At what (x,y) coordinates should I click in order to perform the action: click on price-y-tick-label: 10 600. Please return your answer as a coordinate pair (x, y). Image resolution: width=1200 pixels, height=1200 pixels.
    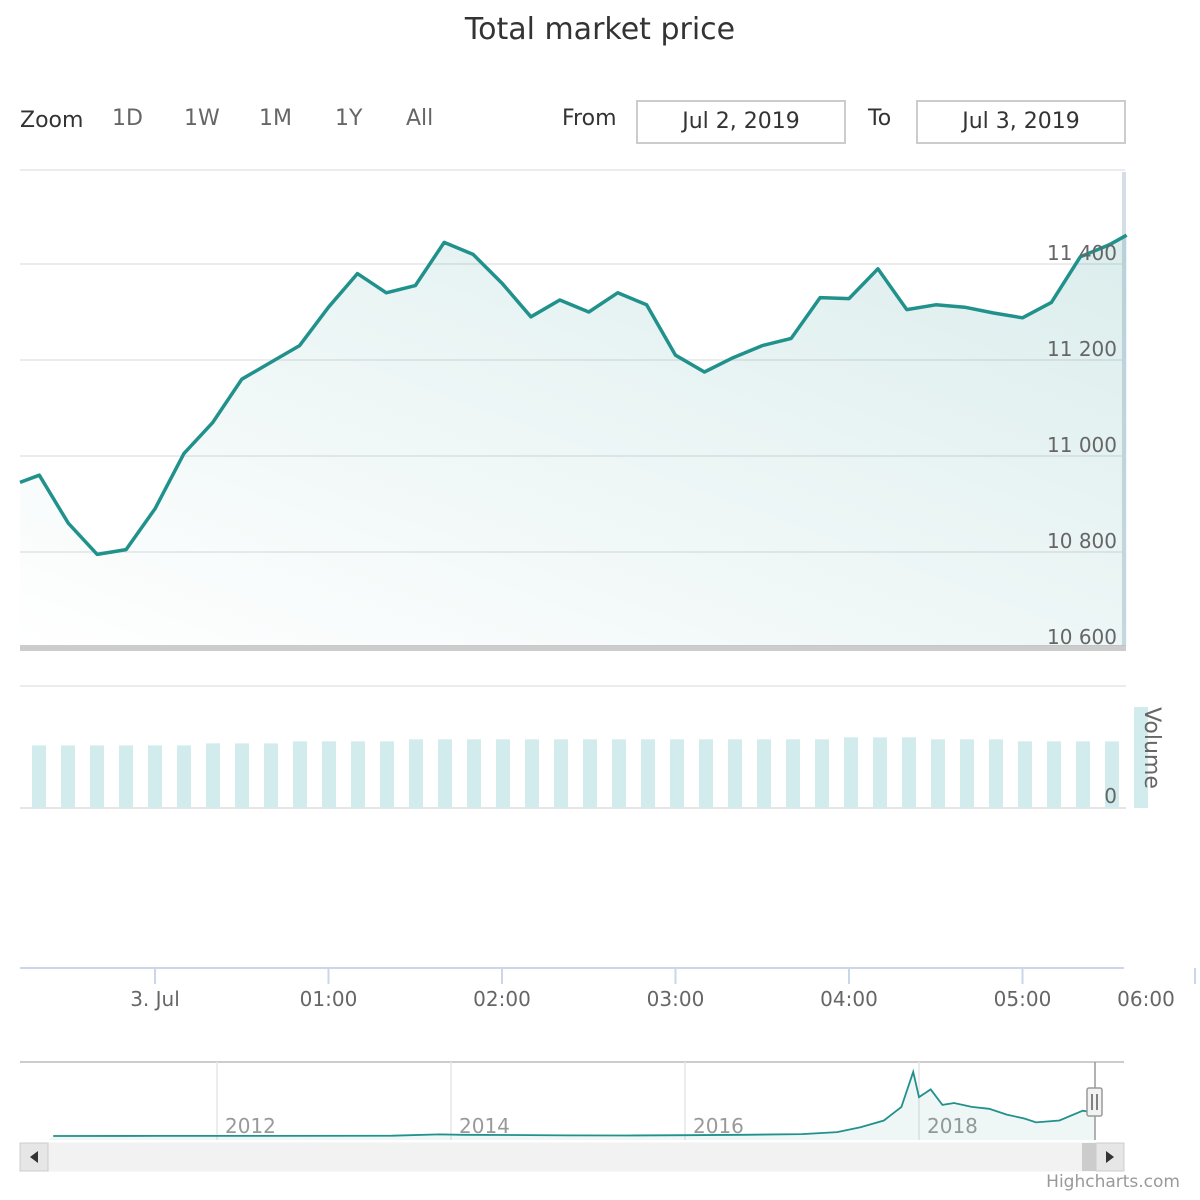
    Looking at the image, I should click on (1082, 637).